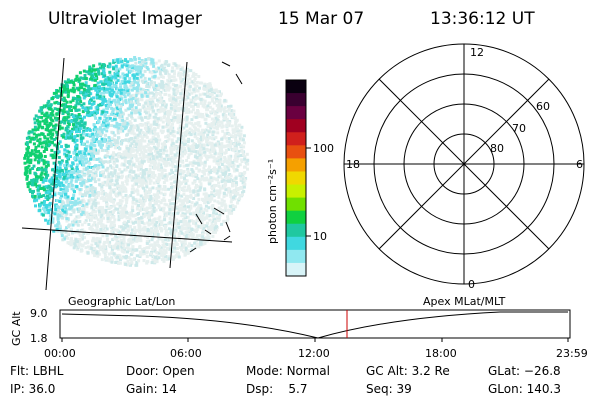 The height and width of the screenshot is (400, 600). I want to click on param-value: 5.7, so click(298, 389).